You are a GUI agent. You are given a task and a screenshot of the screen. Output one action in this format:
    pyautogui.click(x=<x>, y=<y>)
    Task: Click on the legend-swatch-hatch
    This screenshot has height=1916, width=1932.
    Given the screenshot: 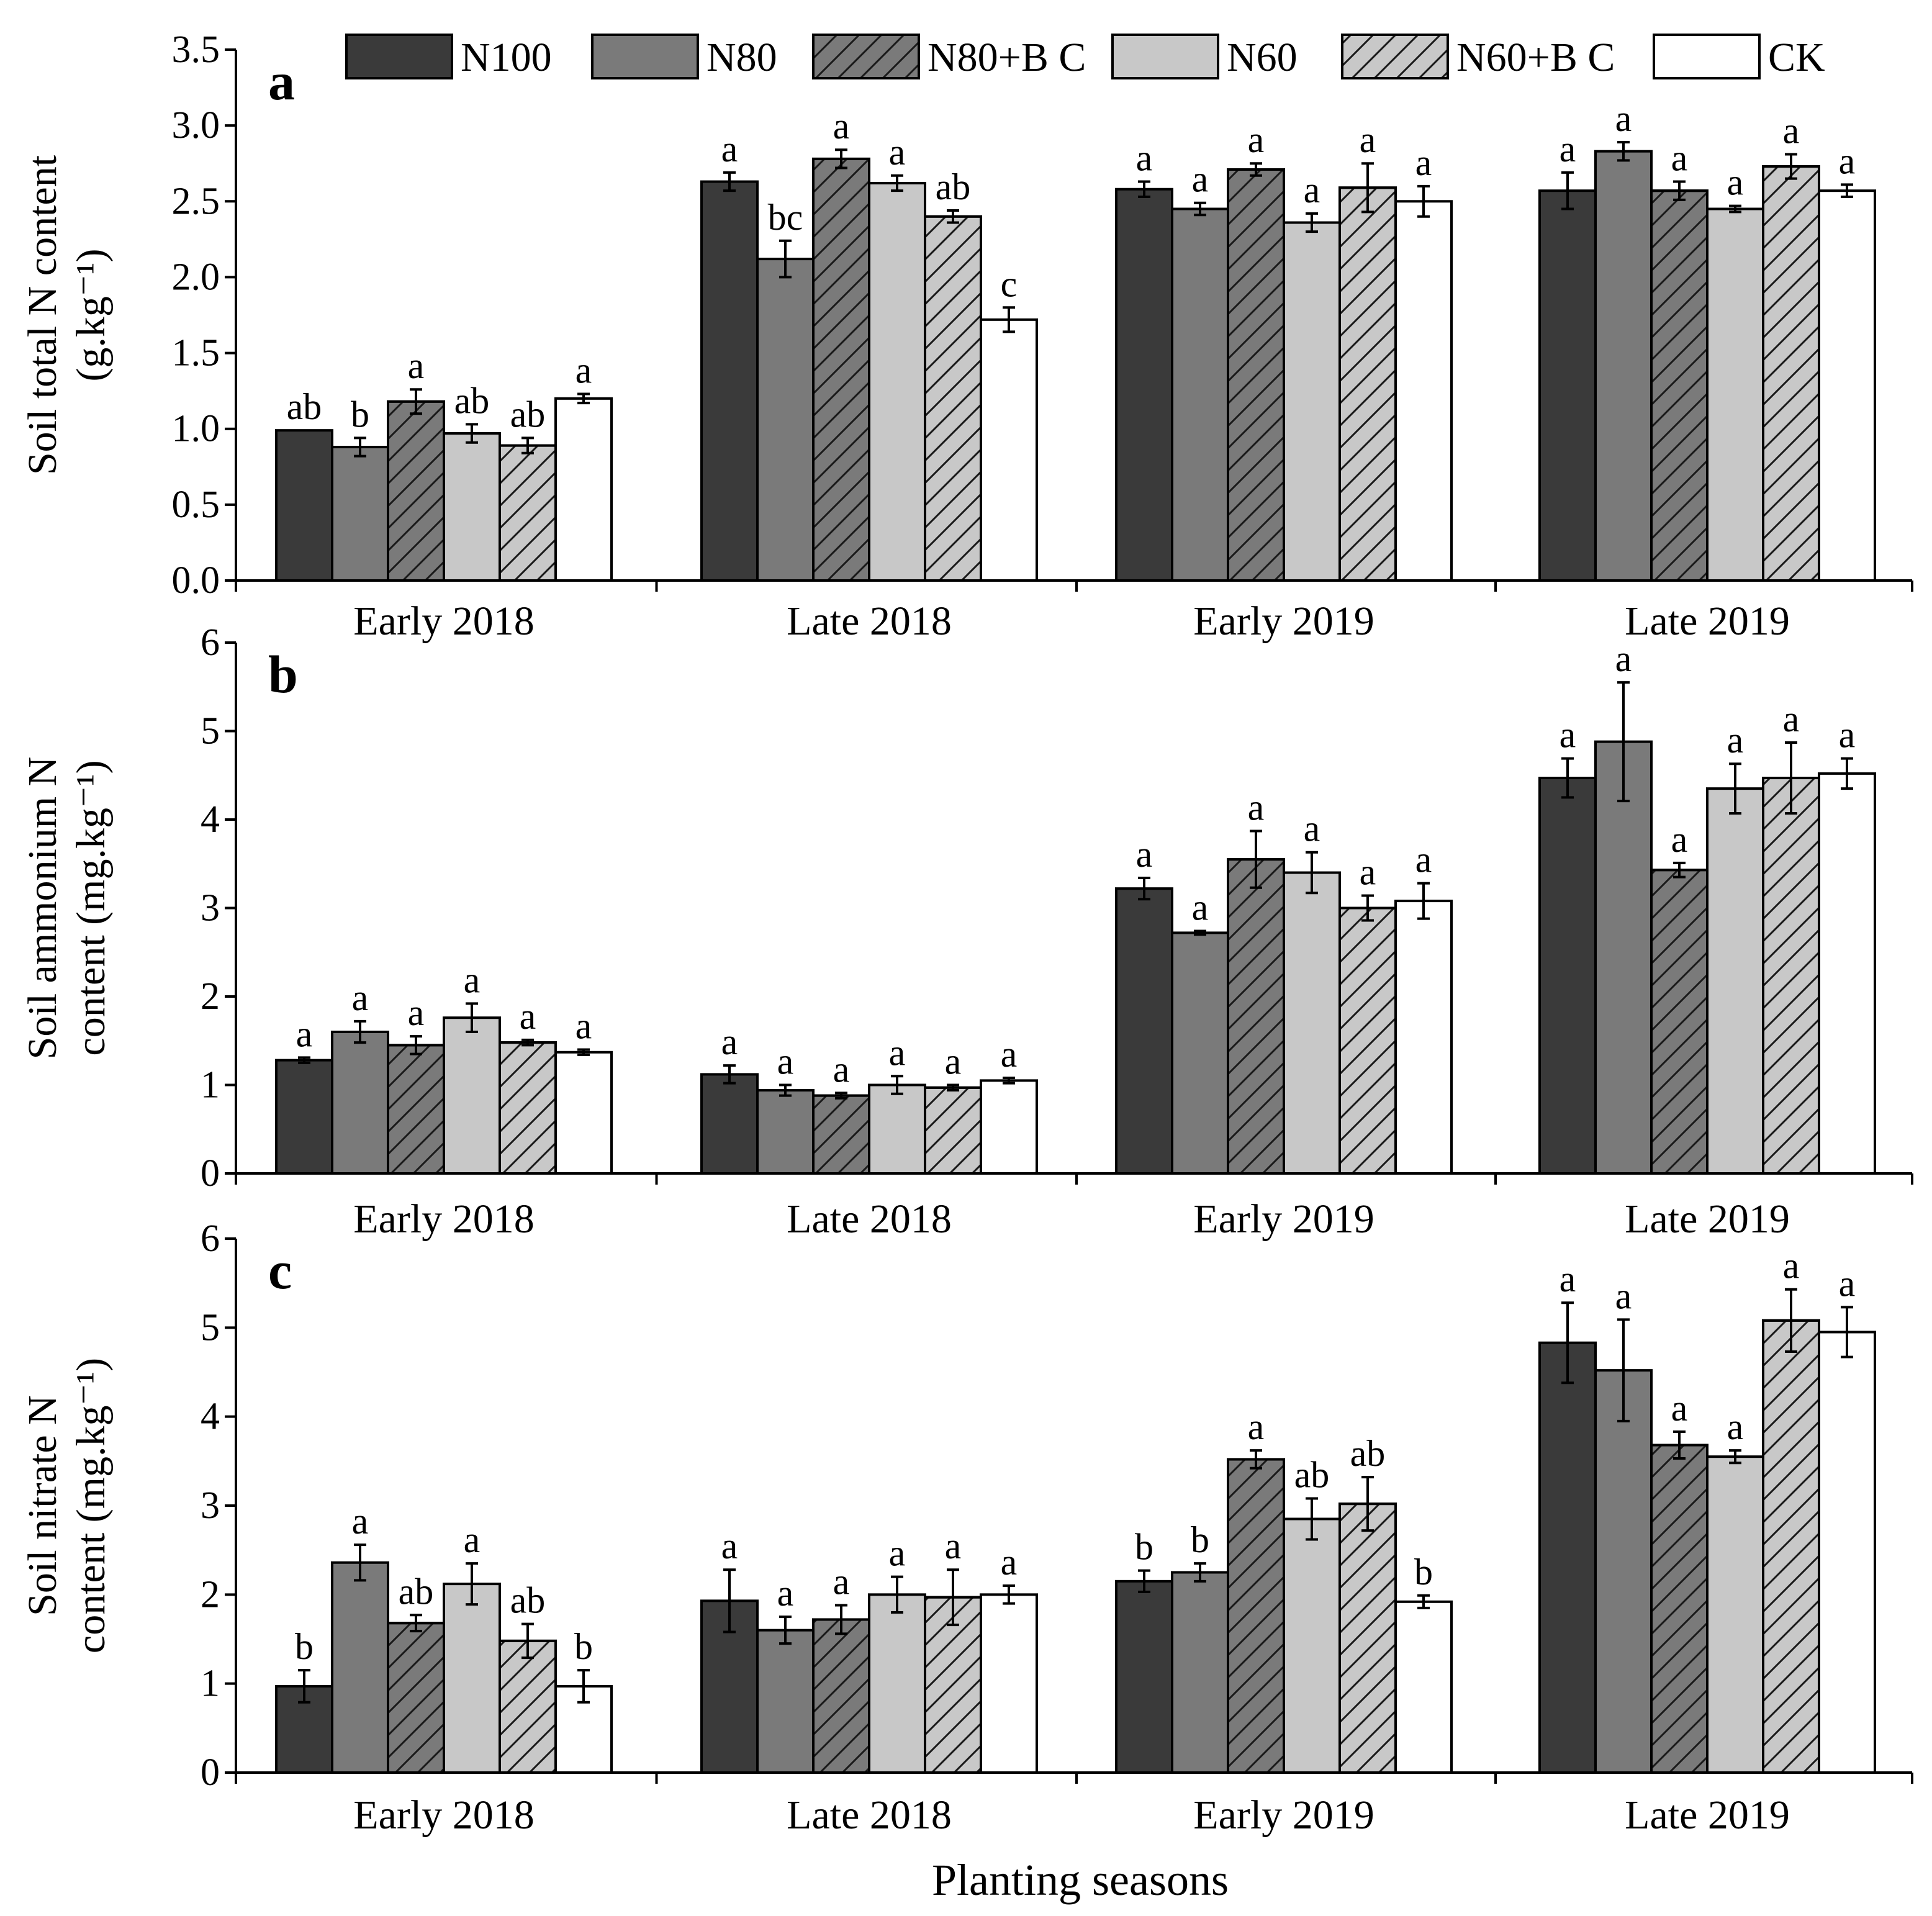 What is the action you would take?
    pyautogui.click(x=1395, y=56)
    